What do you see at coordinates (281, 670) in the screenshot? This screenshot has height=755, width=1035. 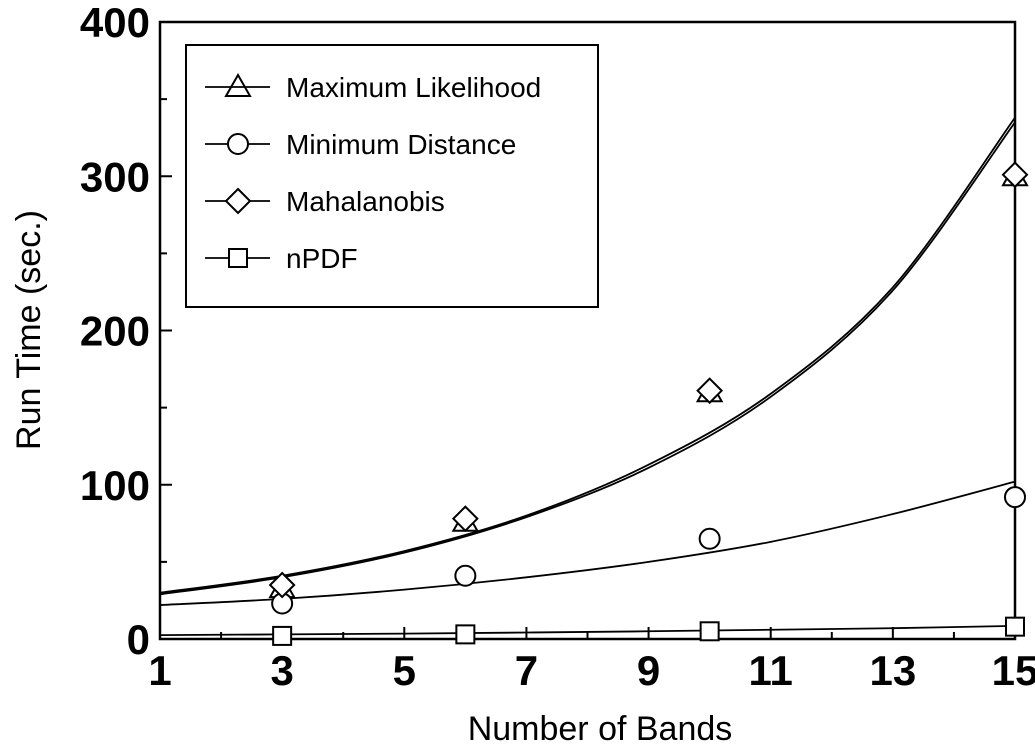 I see `x-tick-label: 3` at bounding box center [281, 670].